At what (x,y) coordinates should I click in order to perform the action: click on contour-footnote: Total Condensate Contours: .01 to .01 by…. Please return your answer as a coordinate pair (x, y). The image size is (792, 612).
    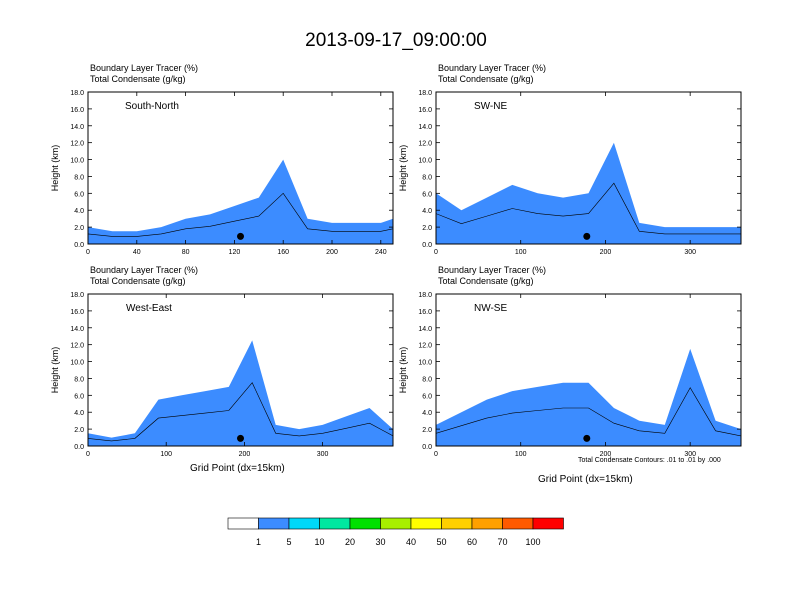
    Looking at the image, I should click on (649, 460).